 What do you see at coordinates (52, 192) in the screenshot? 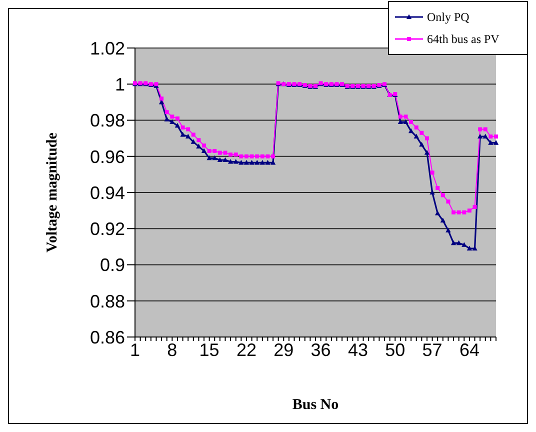
I see `y-axis-title: Voltage magnitude` at bounding box center [52, 192].